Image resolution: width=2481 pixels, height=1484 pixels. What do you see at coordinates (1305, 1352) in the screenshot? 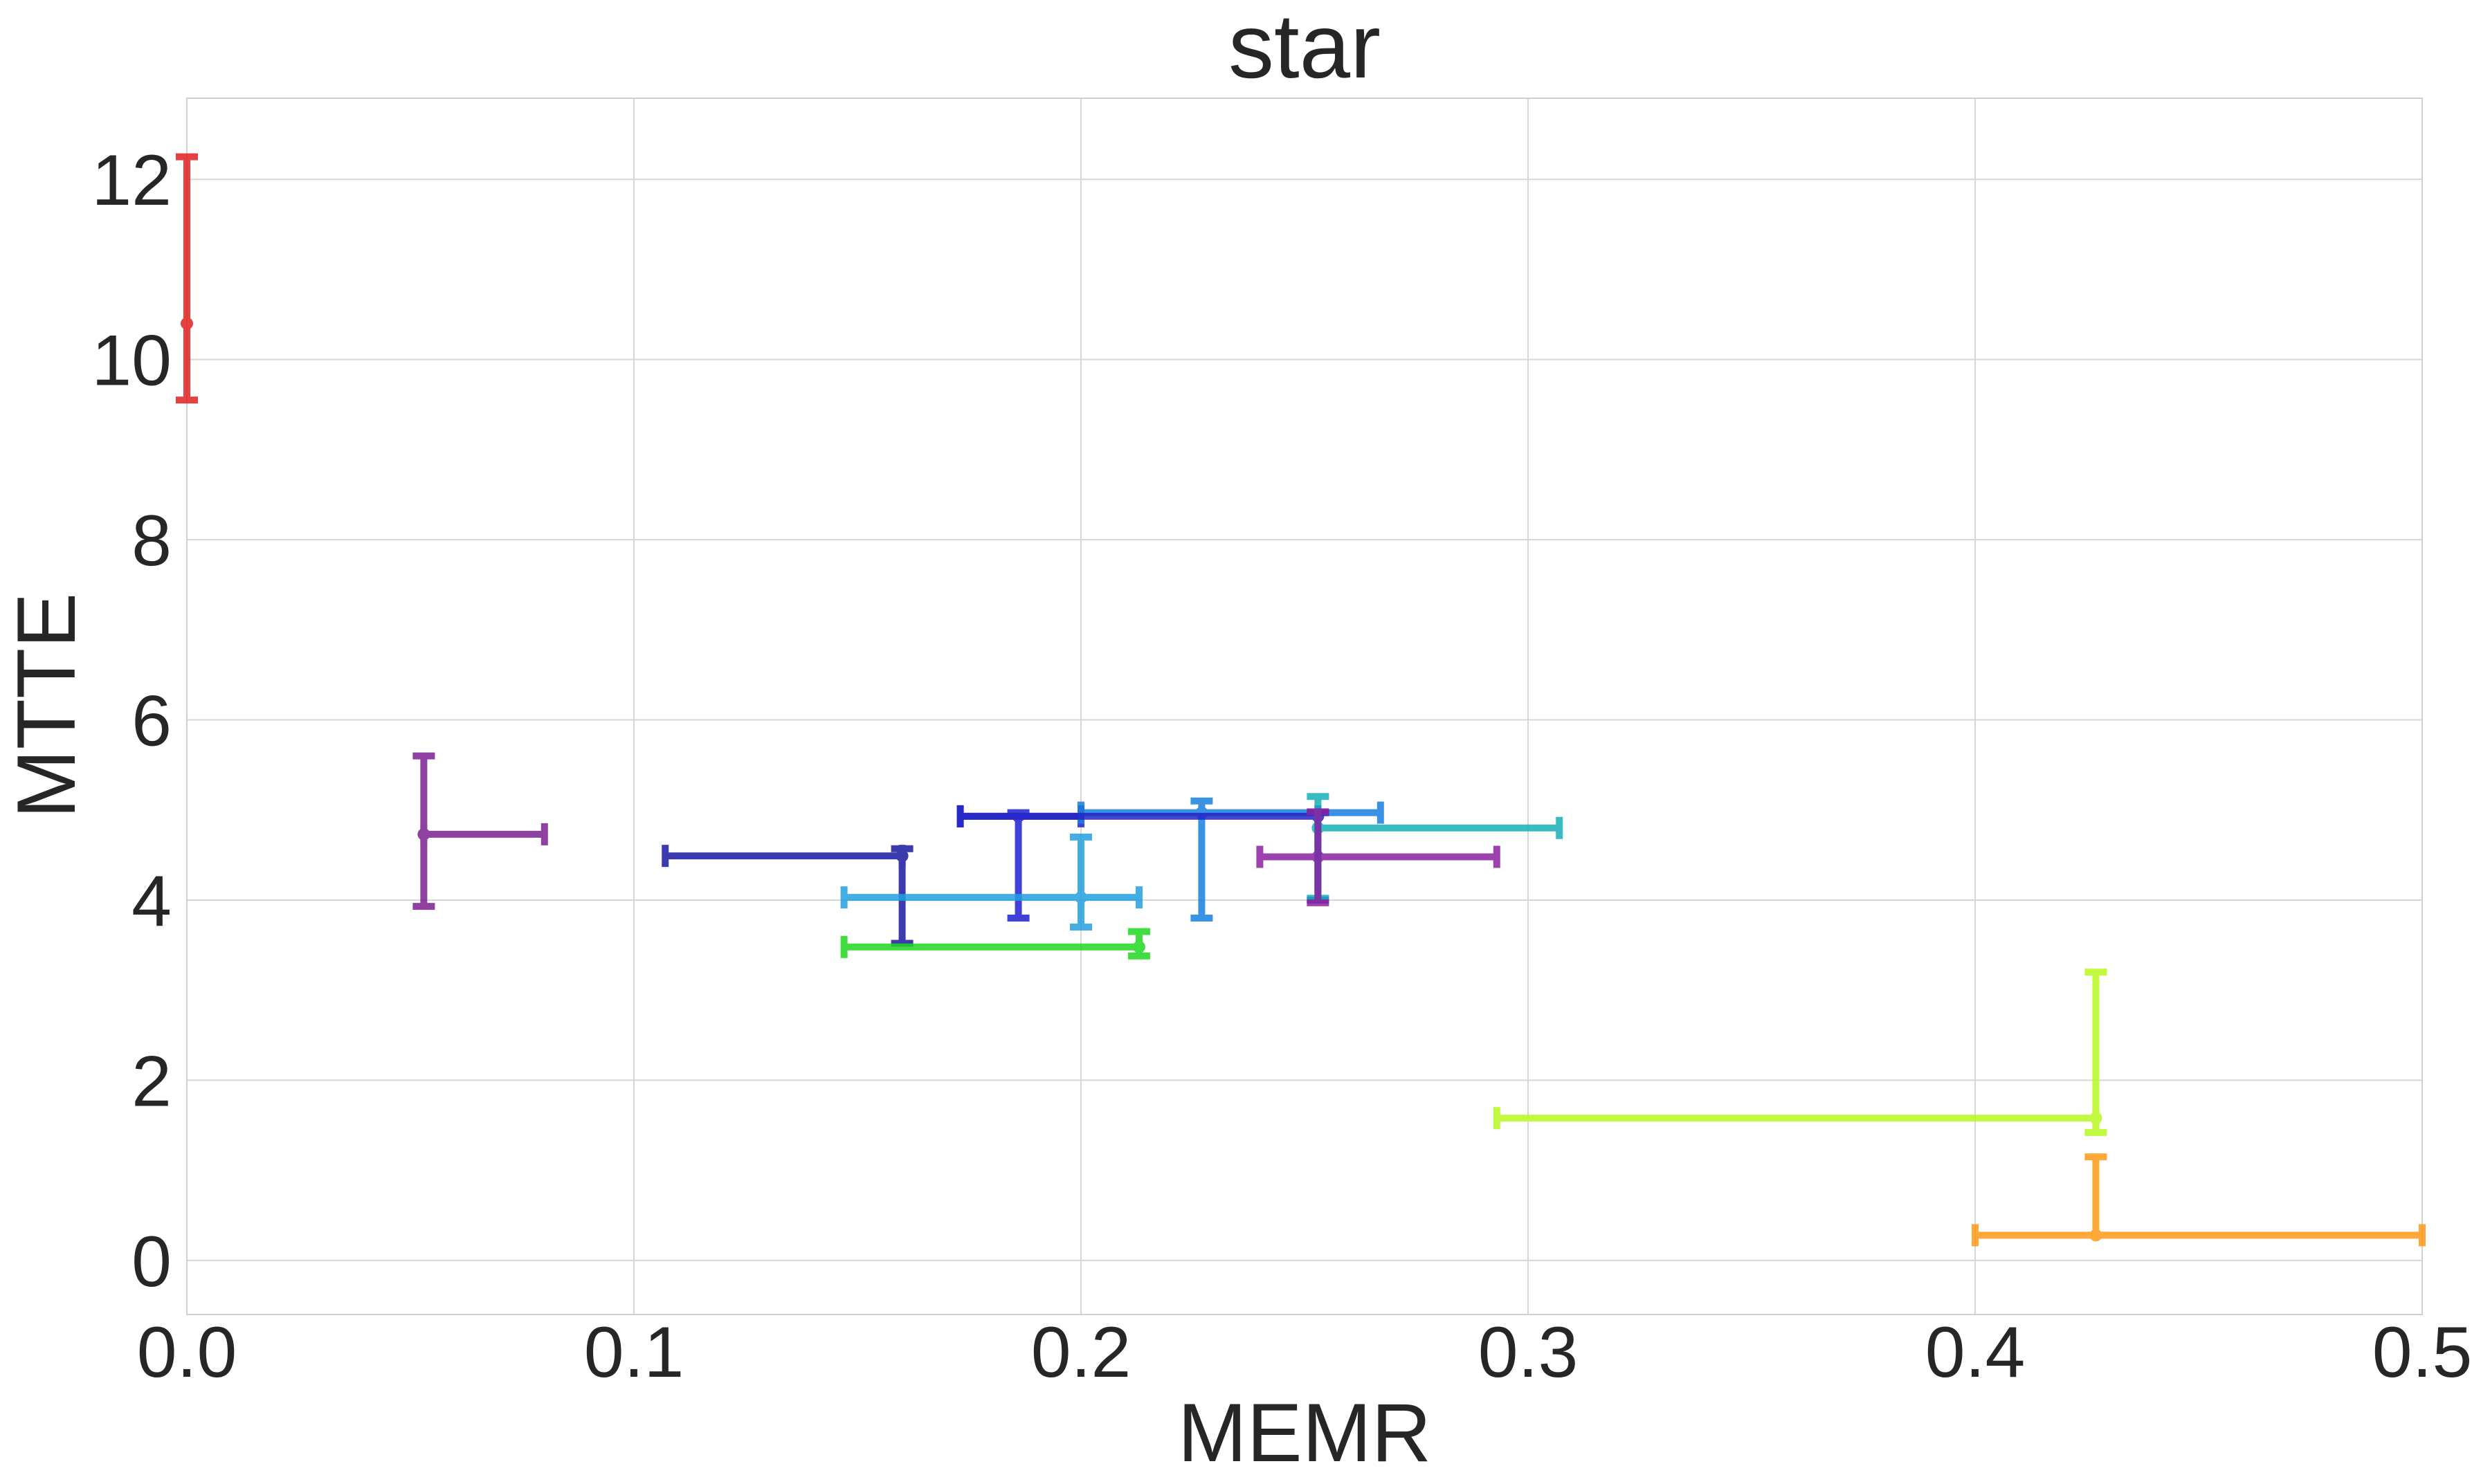
I see `x-tick-labels: 0.0 0.1 0.2 0.3 0.4 0.5` at bounding box center [1305, 1352].